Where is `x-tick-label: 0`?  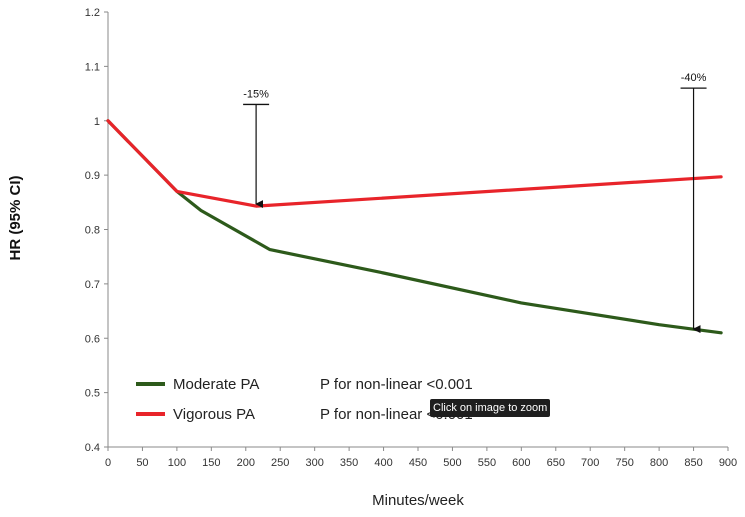 x-tick-label: 0 is located at coordinates (108, 463).